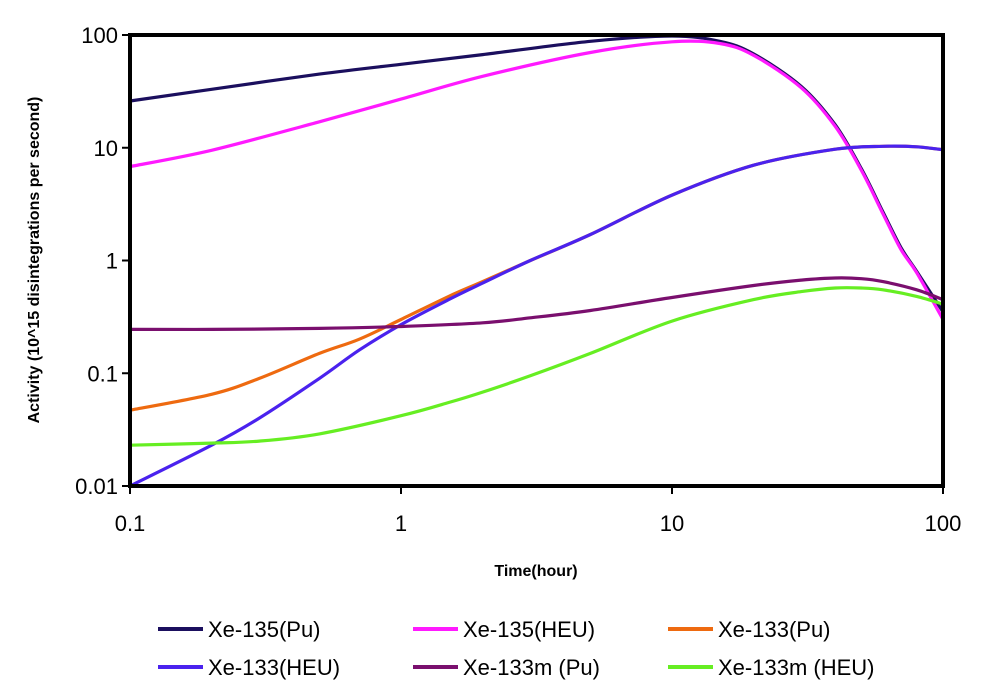 This screenshot has width=981, height=686. I want to click on y-tick-label: 0.01, so click(96, 486).